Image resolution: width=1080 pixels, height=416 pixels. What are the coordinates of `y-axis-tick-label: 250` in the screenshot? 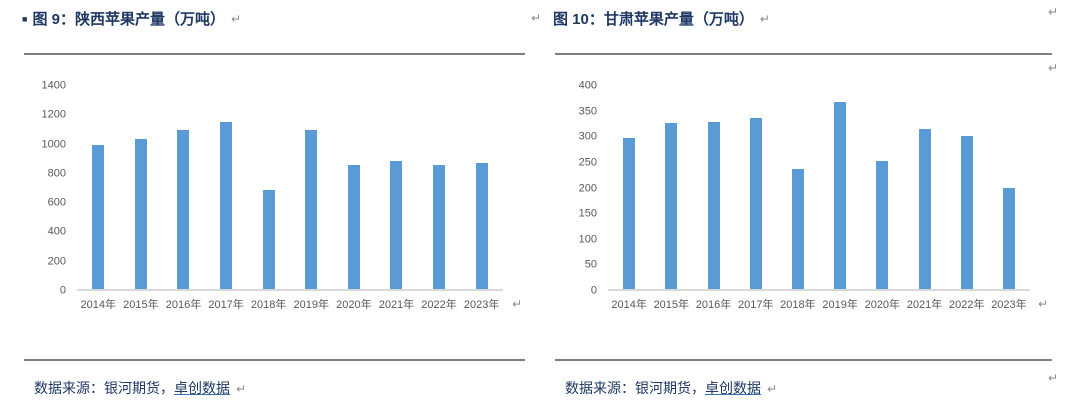 It's located at (587, 162).